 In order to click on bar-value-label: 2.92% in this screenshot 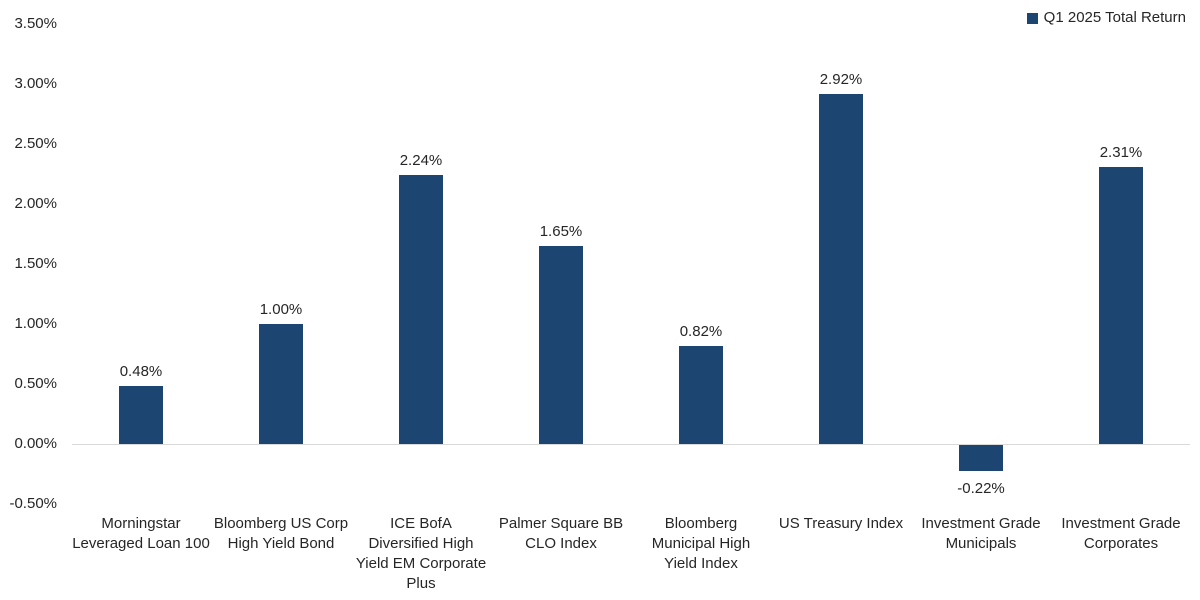, I will do `click(841, 79)`.